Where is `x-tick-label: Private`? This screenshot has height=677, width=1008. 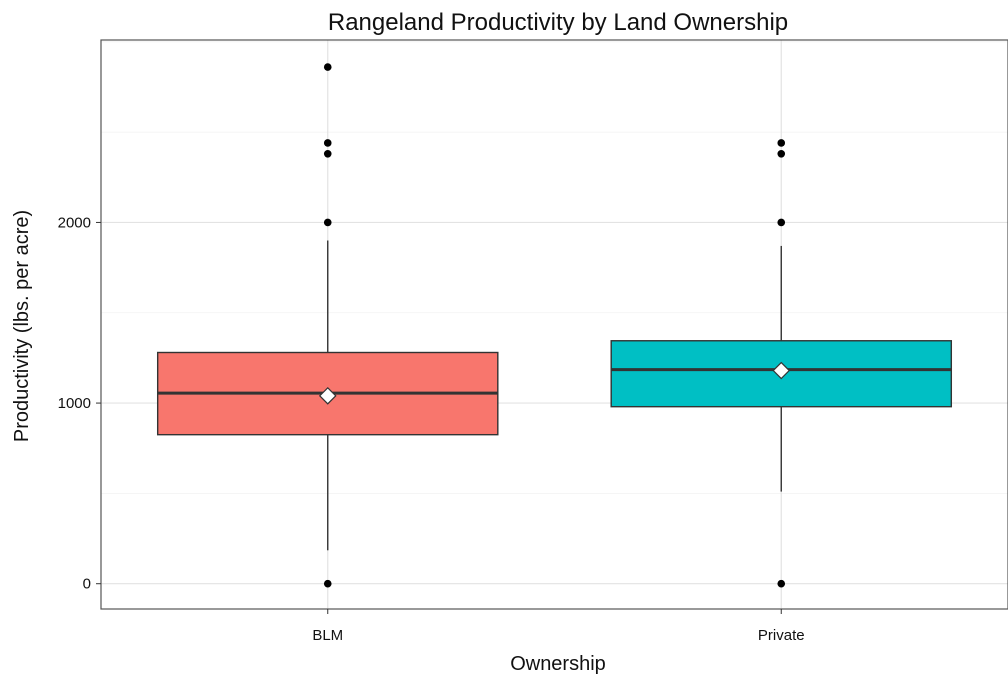 x-tick-label: Private is located at coordinates (781, 635).